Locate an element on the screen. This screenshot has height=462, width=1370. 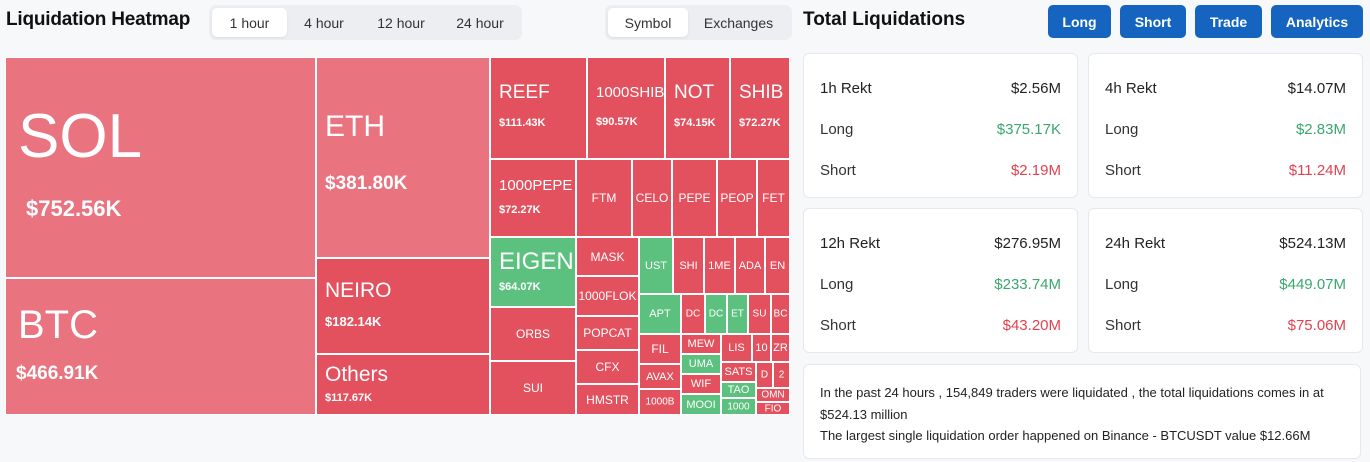
treemap-tile-1000flok: 1000FLOK is located at coordinates (607, 296).